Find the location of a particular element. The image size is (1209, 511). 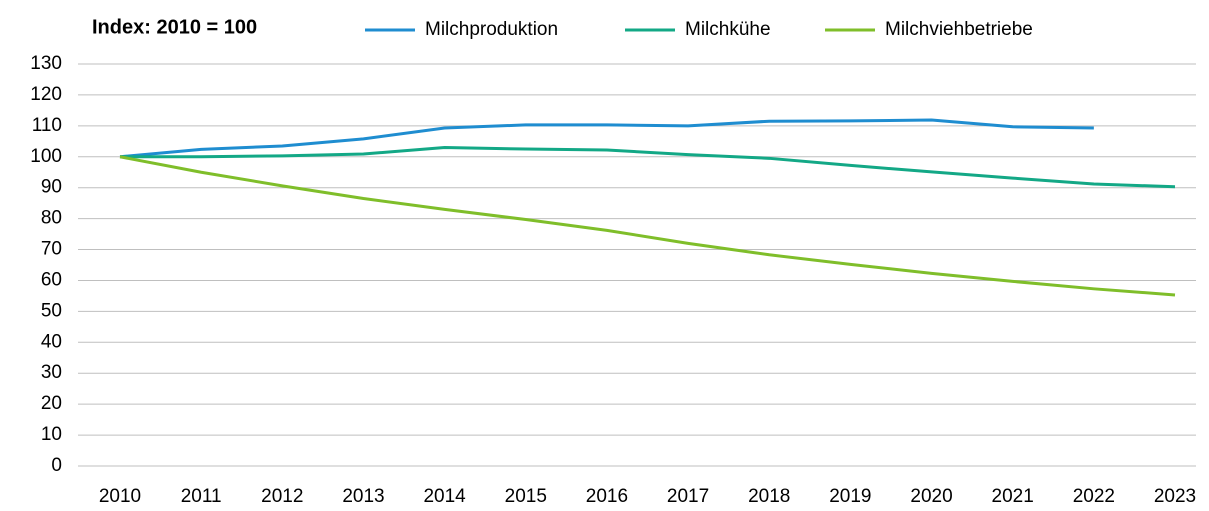

y-tick-label: 30 is located at coordinates (51, 372).